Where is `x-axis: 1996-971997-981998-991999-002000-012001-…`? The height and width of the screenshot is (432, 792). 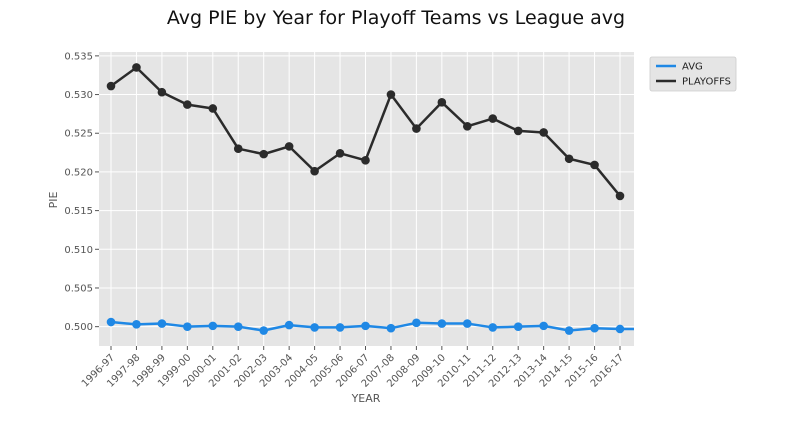
x-axis: 1996-971997-981998-991999-002000-012001-… is located at coordinates (353, 368).